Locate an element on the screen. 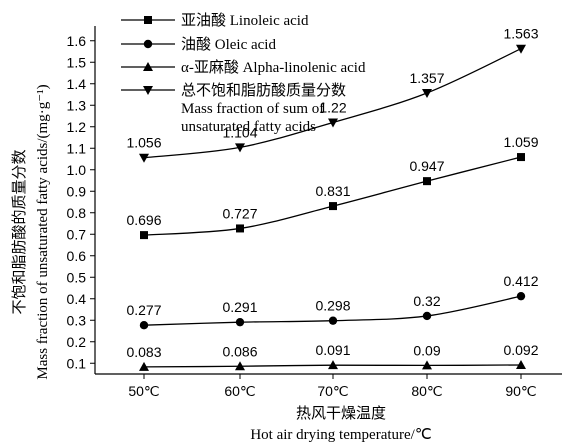 This screenshot has height=446, width=572. data-label: 0.092 is located at coordinates (520, 350).